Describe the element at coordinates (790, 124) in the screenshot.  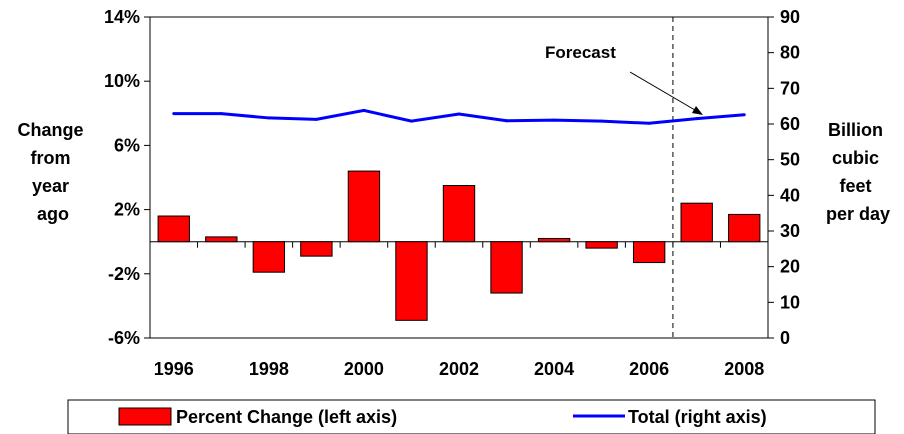
I see `y-right-tick-label: 60` at that location.